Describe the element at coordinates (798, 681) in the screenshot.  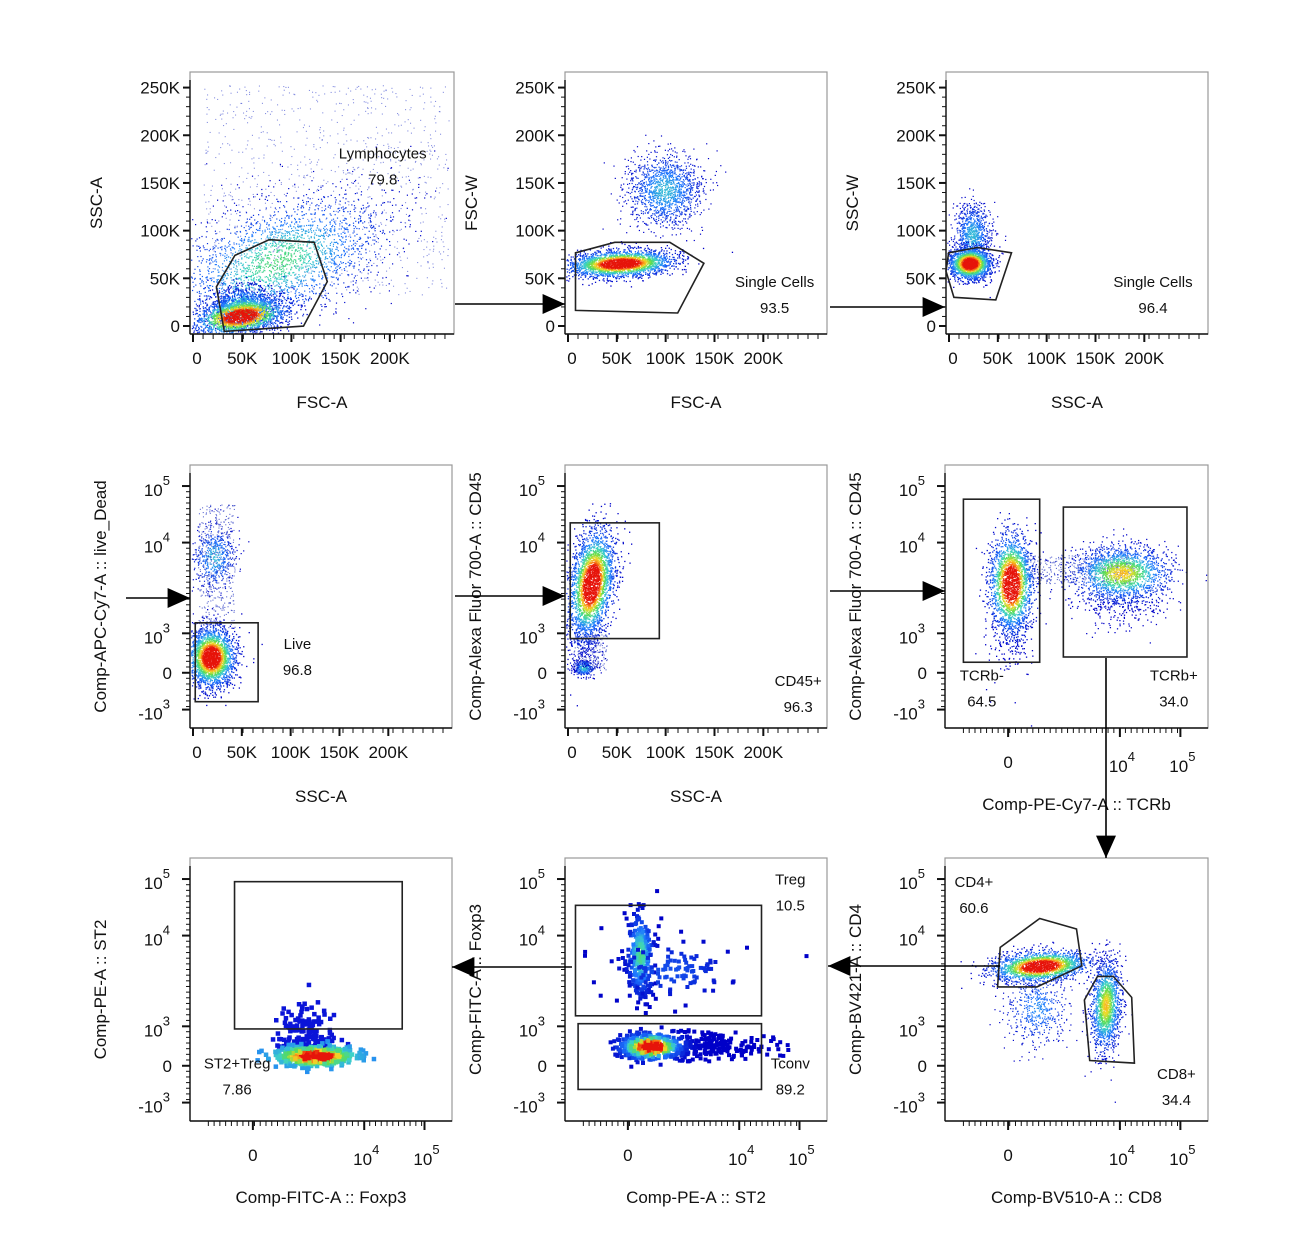
I see `gate-name: CD45+` at that location.